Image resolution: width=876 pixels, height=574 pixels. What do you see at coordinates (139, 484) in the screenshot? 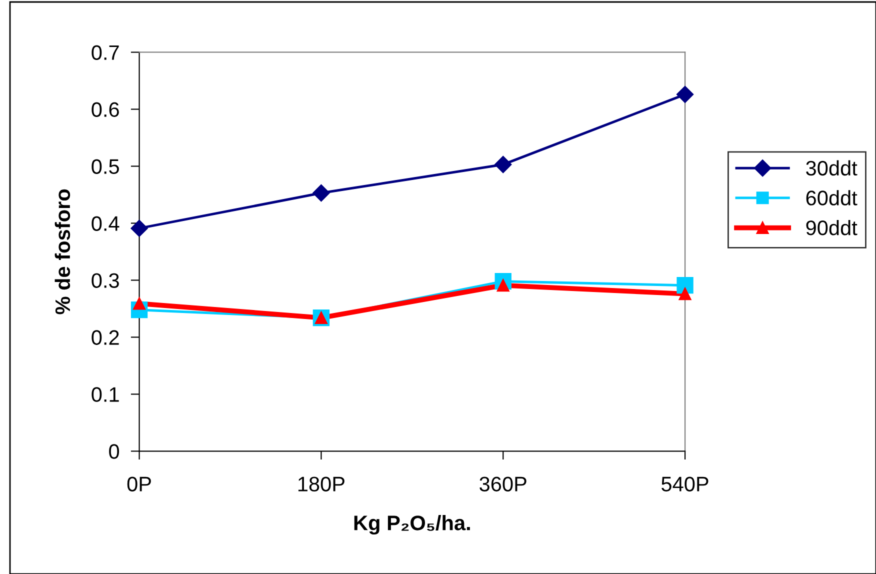
I see `x-tick-label: 0P` at bounding box center [139, 484].